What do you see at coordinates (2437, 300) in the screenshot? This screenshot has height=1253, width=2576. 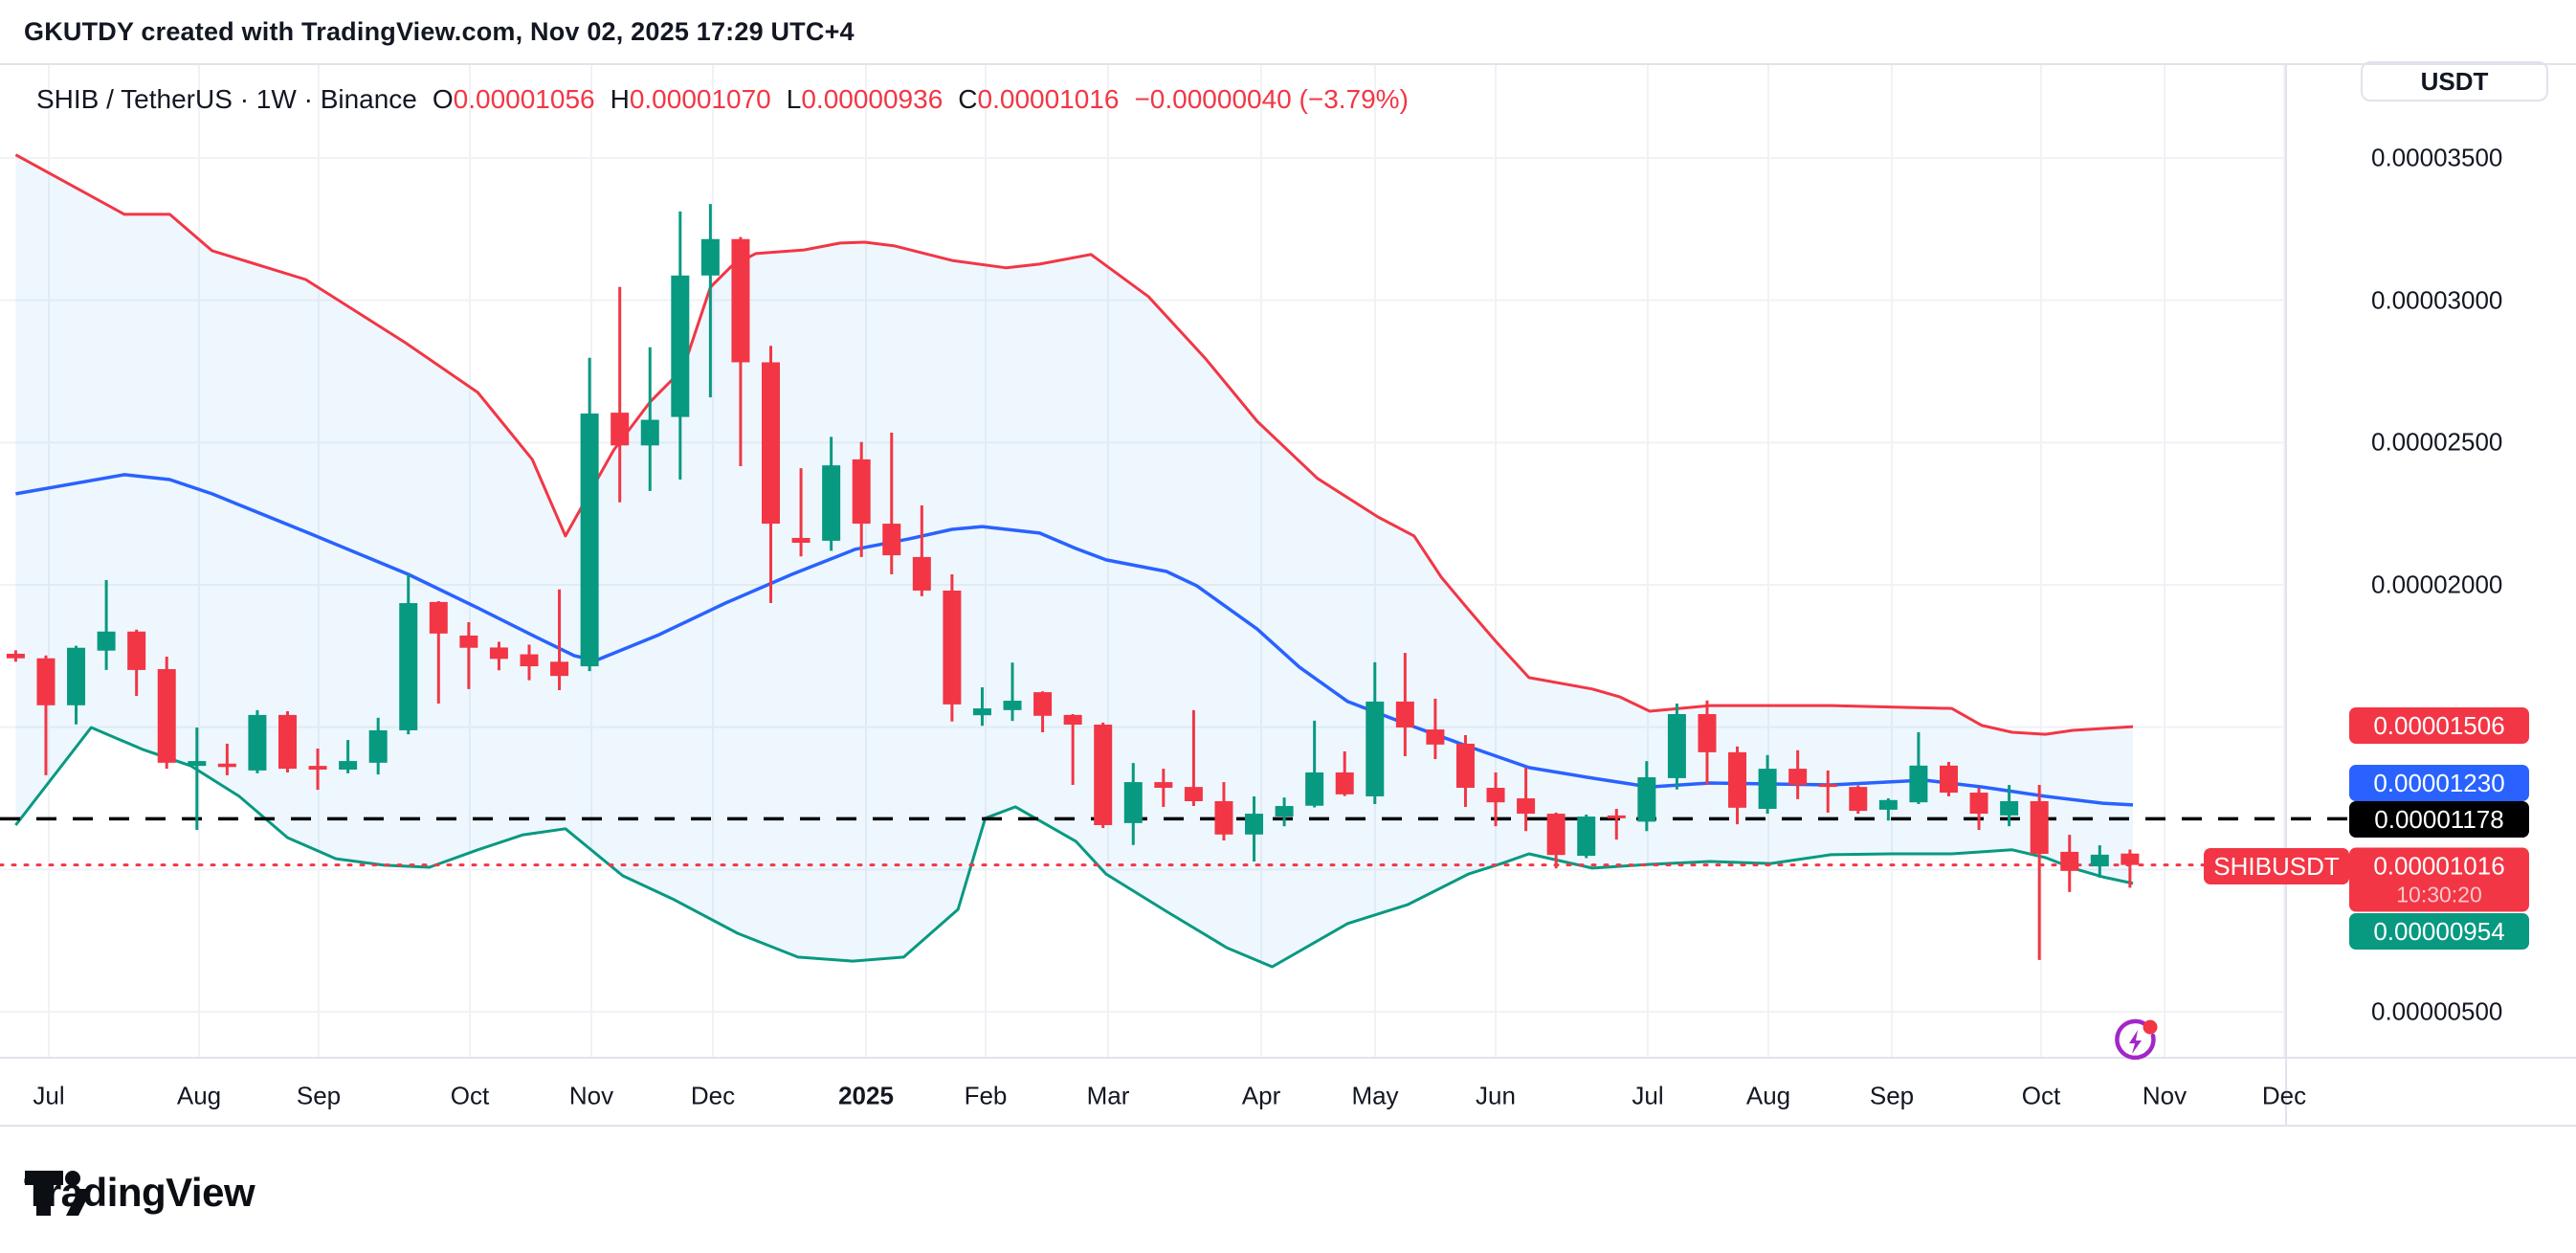 I see `price-axis-label: 0.00003000` at bounding box center [2437, 300].